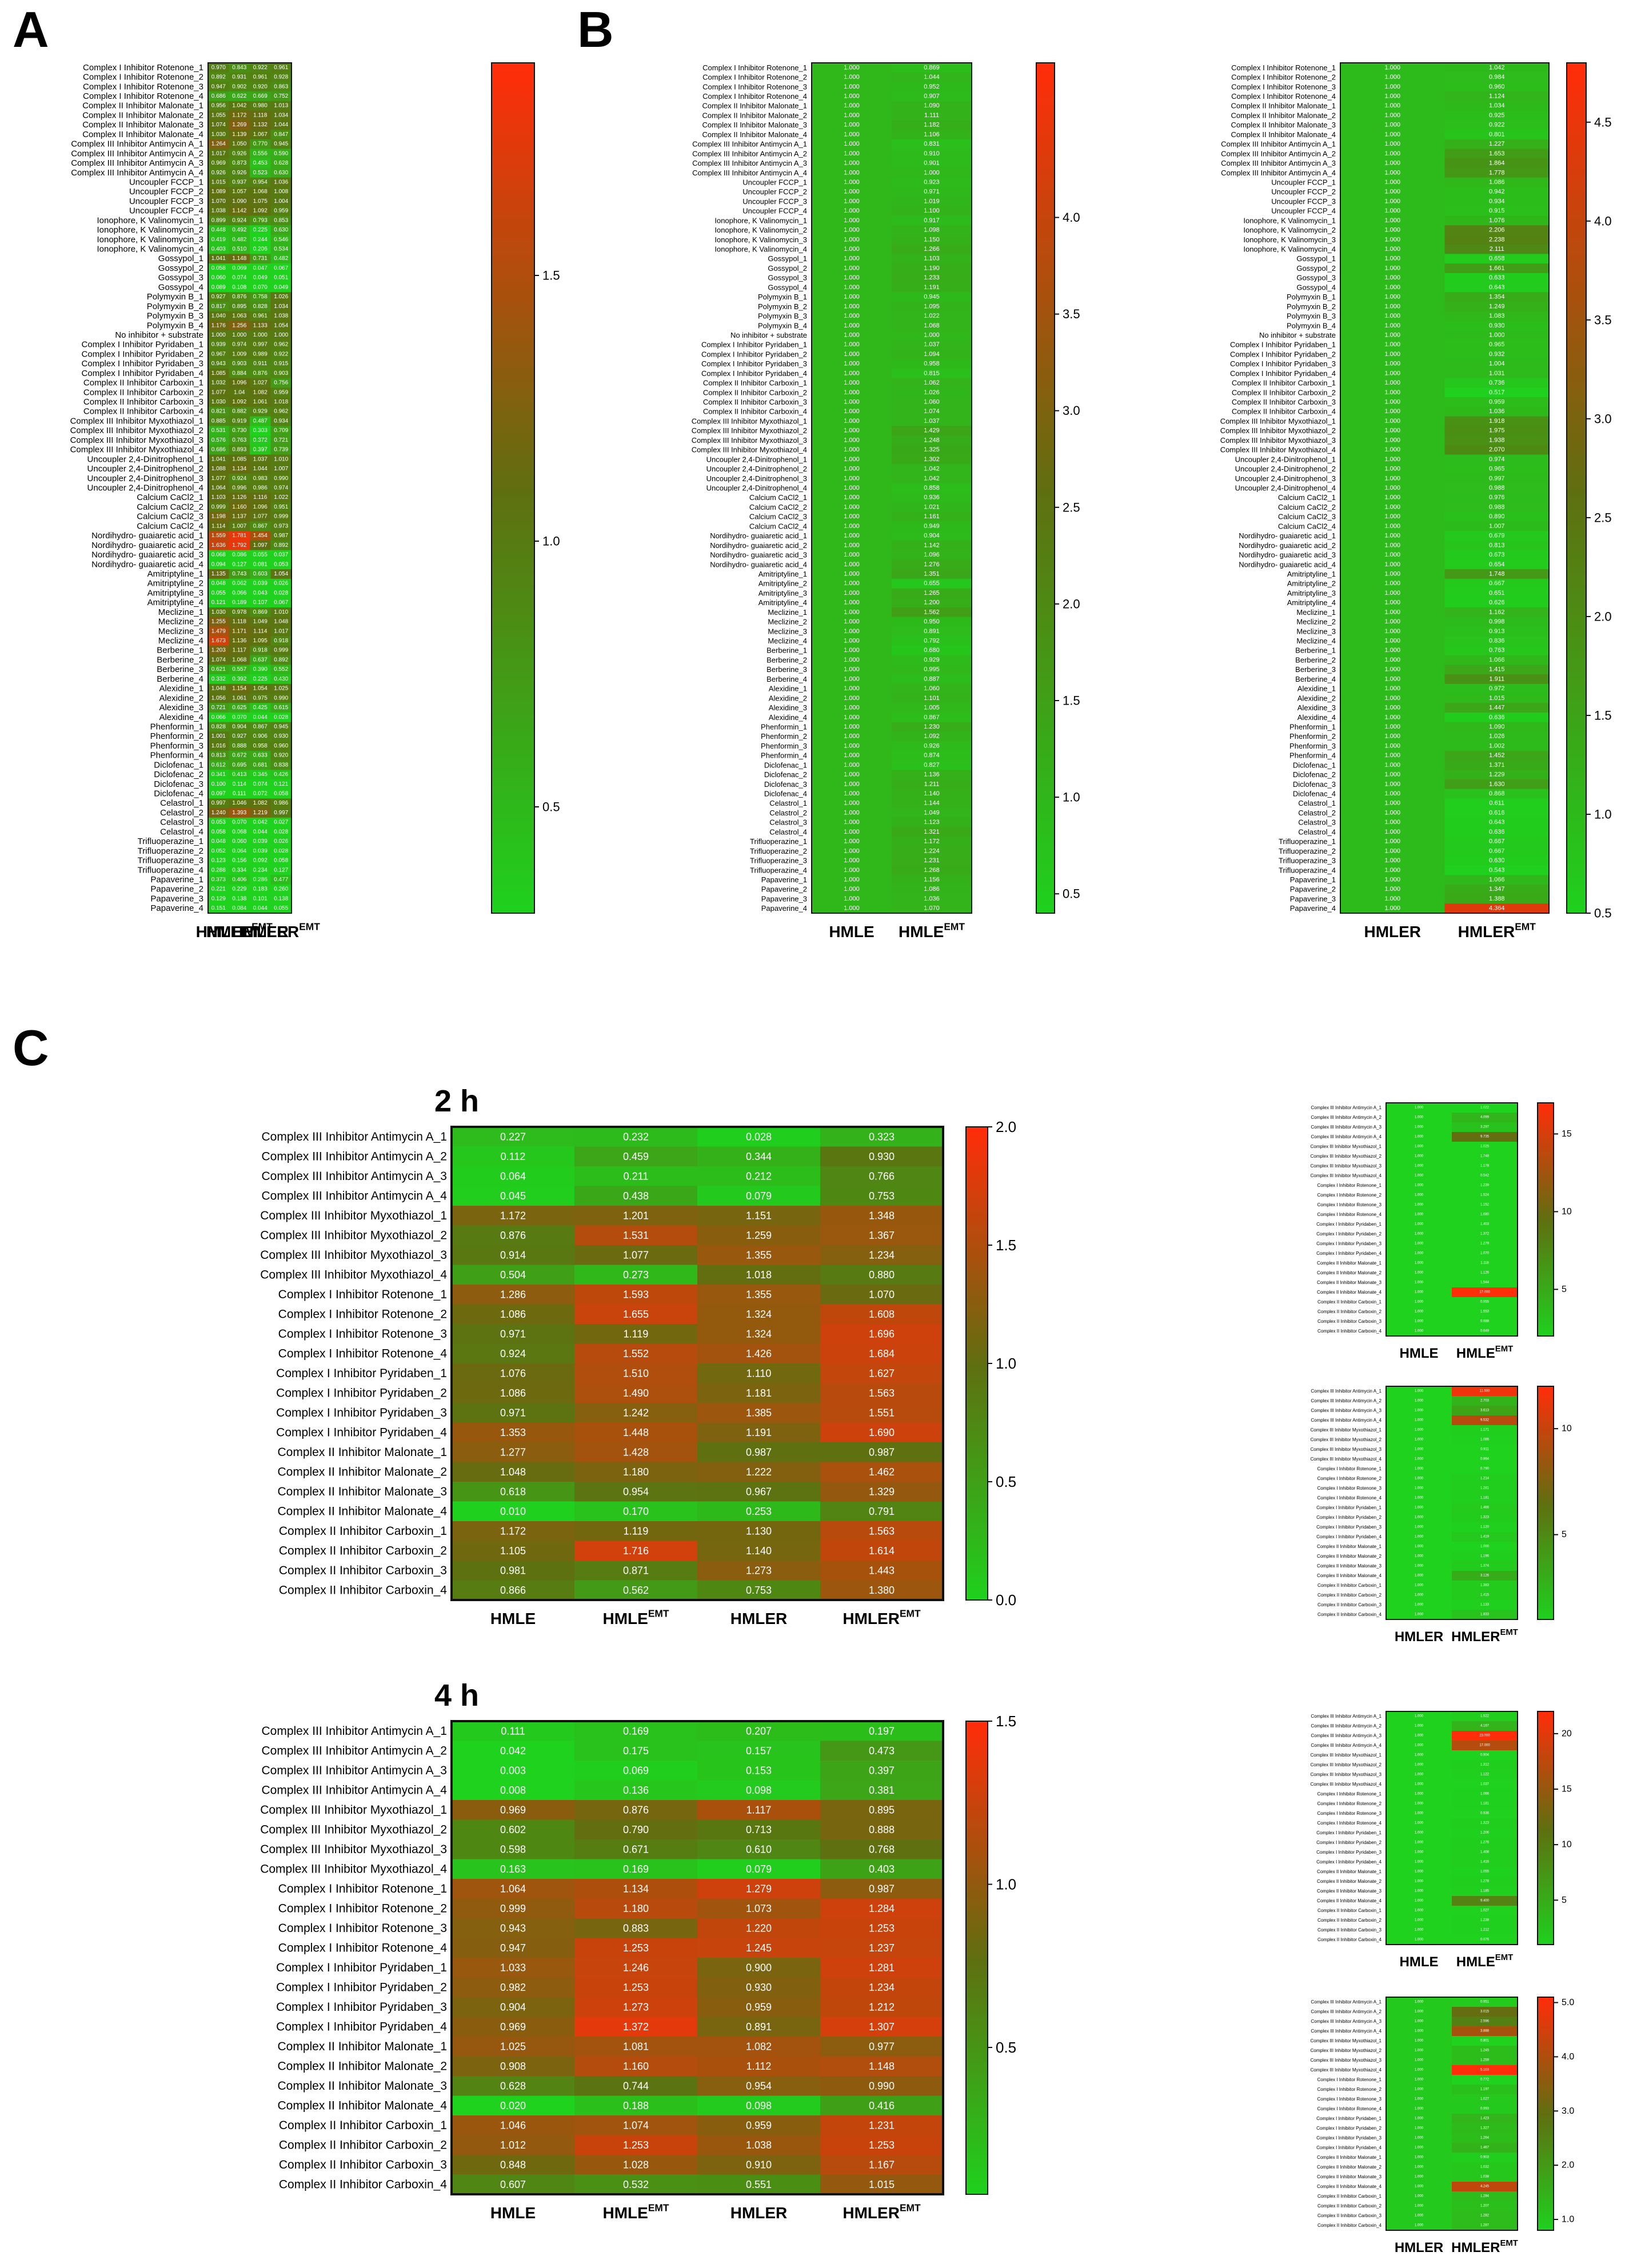  Describe the element at coordinates (142, 364) in the screenshot. I see `row-label-complex-i-inhibitor-pyridaben-3: Complex I Inhibitor Pyridaben_3` at that location.